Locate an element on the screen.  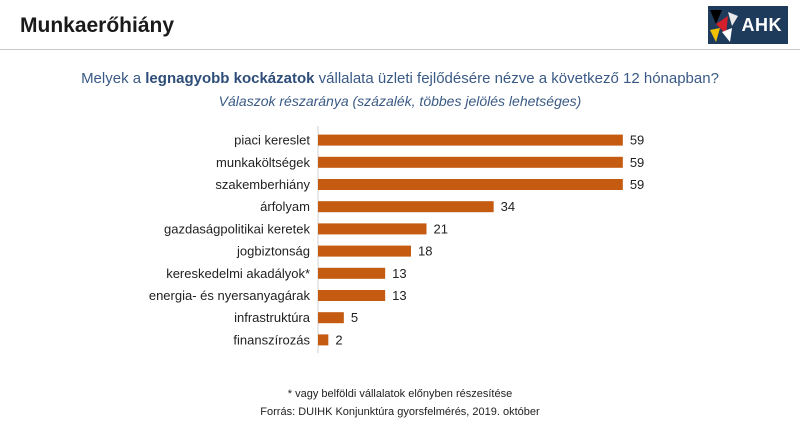
data-label: 2 is located at coordinates (338, 339).